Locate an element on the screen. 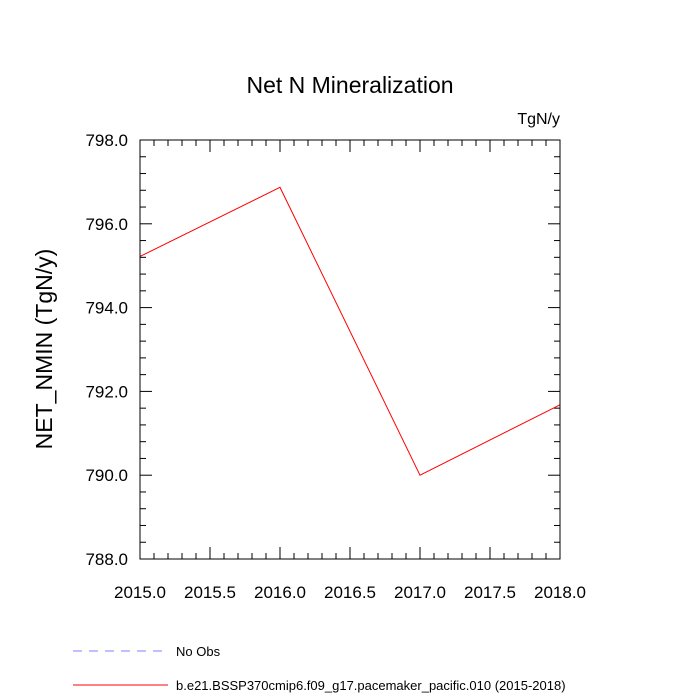 The image size is (700, 700). y-tick-label: 794.0 is located at coordinates (106, 308).